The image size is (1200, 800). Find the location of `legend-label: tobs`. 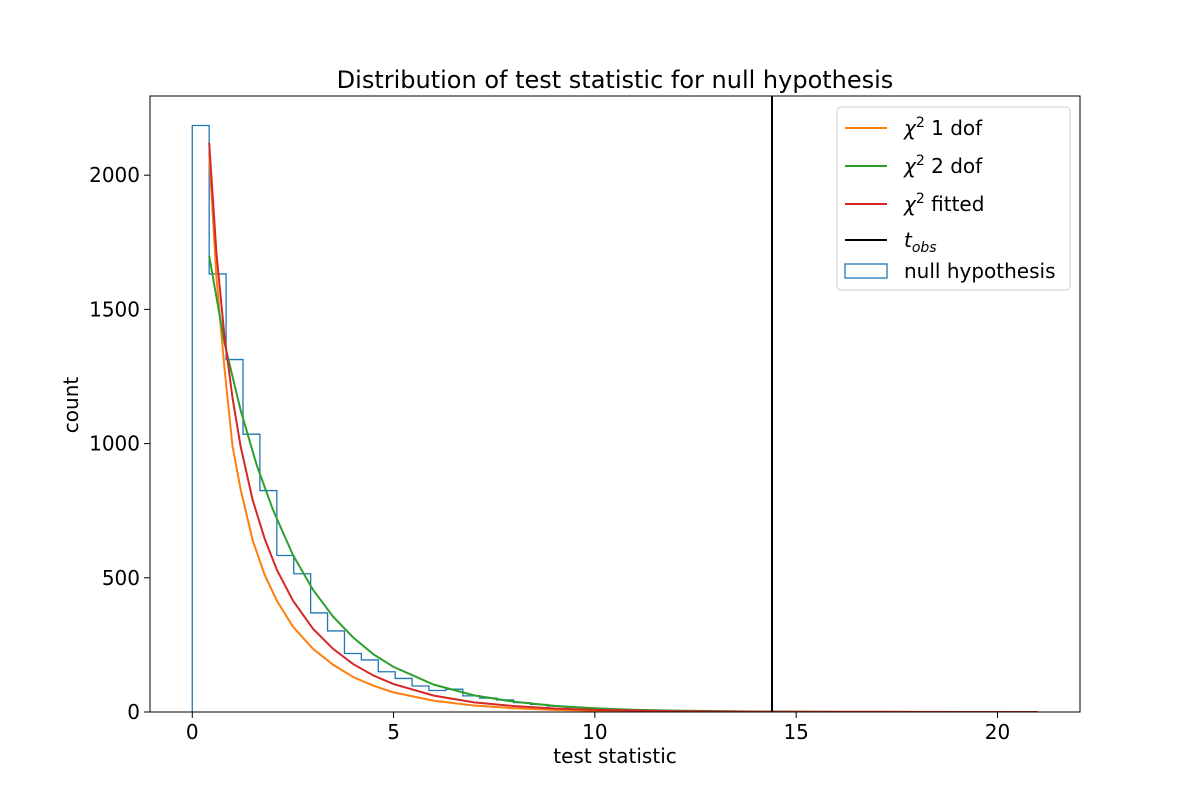

legend-label: tobs is located at coordinates (920, 242).